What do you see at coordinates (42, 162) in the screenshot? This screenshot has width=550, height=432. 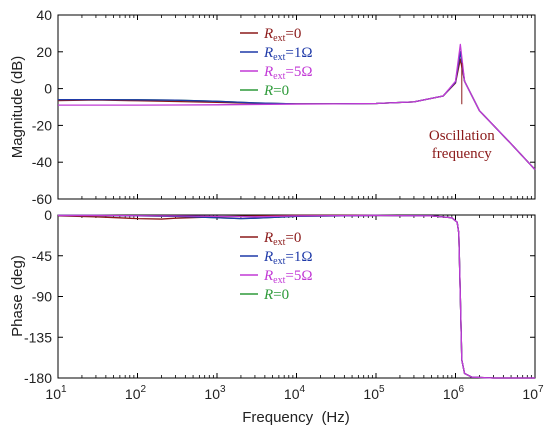 I see `magnitude-y-tick-label: -40` at bounding box center [42, 162].